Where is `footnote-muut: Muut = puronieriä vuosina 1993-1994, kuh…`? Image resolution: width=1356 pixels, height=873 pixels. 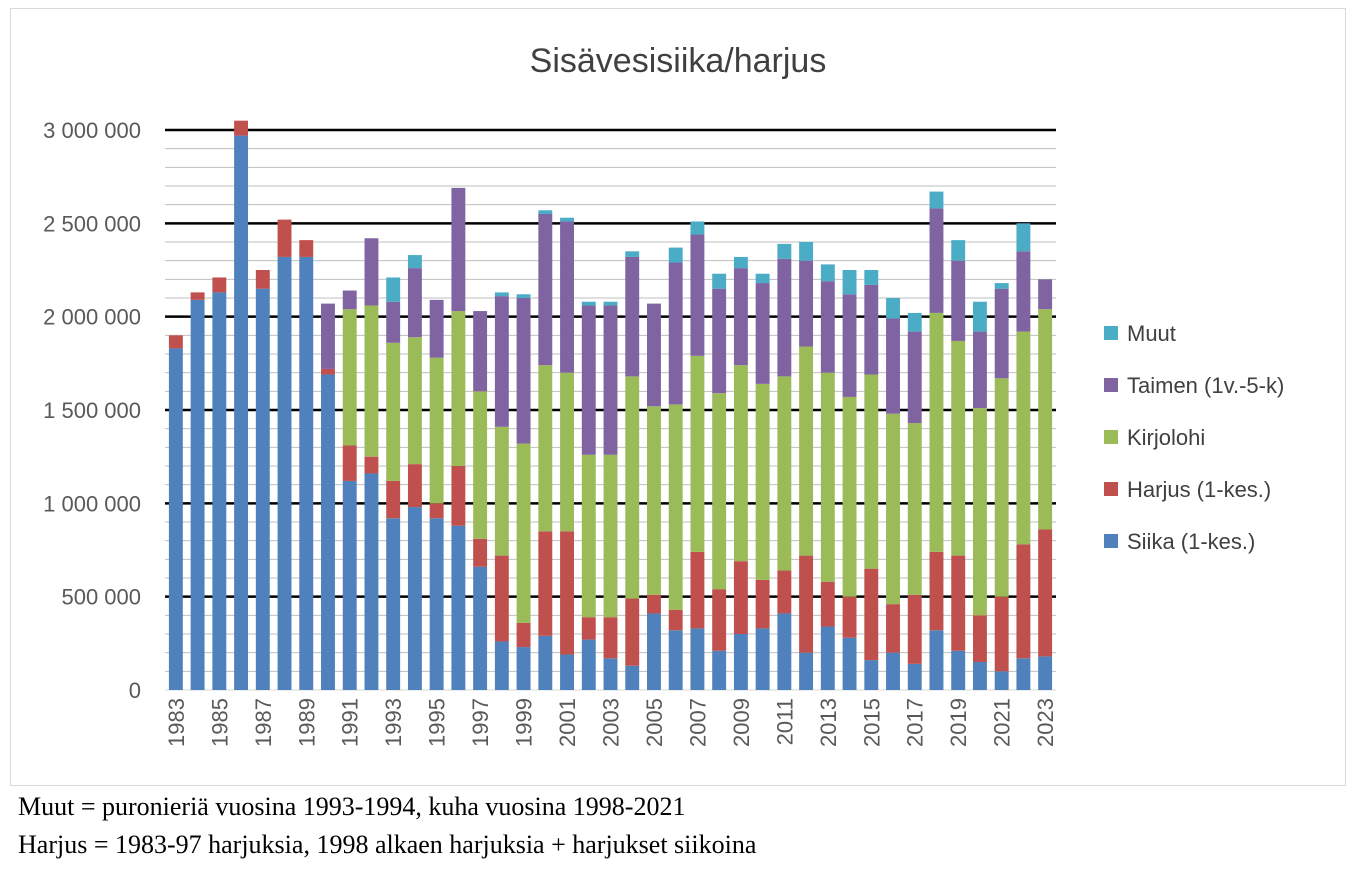 footnote-muut: Muut = puronieriä vuosina 1993-1994, kuh… is located at coordinates (352, 806).